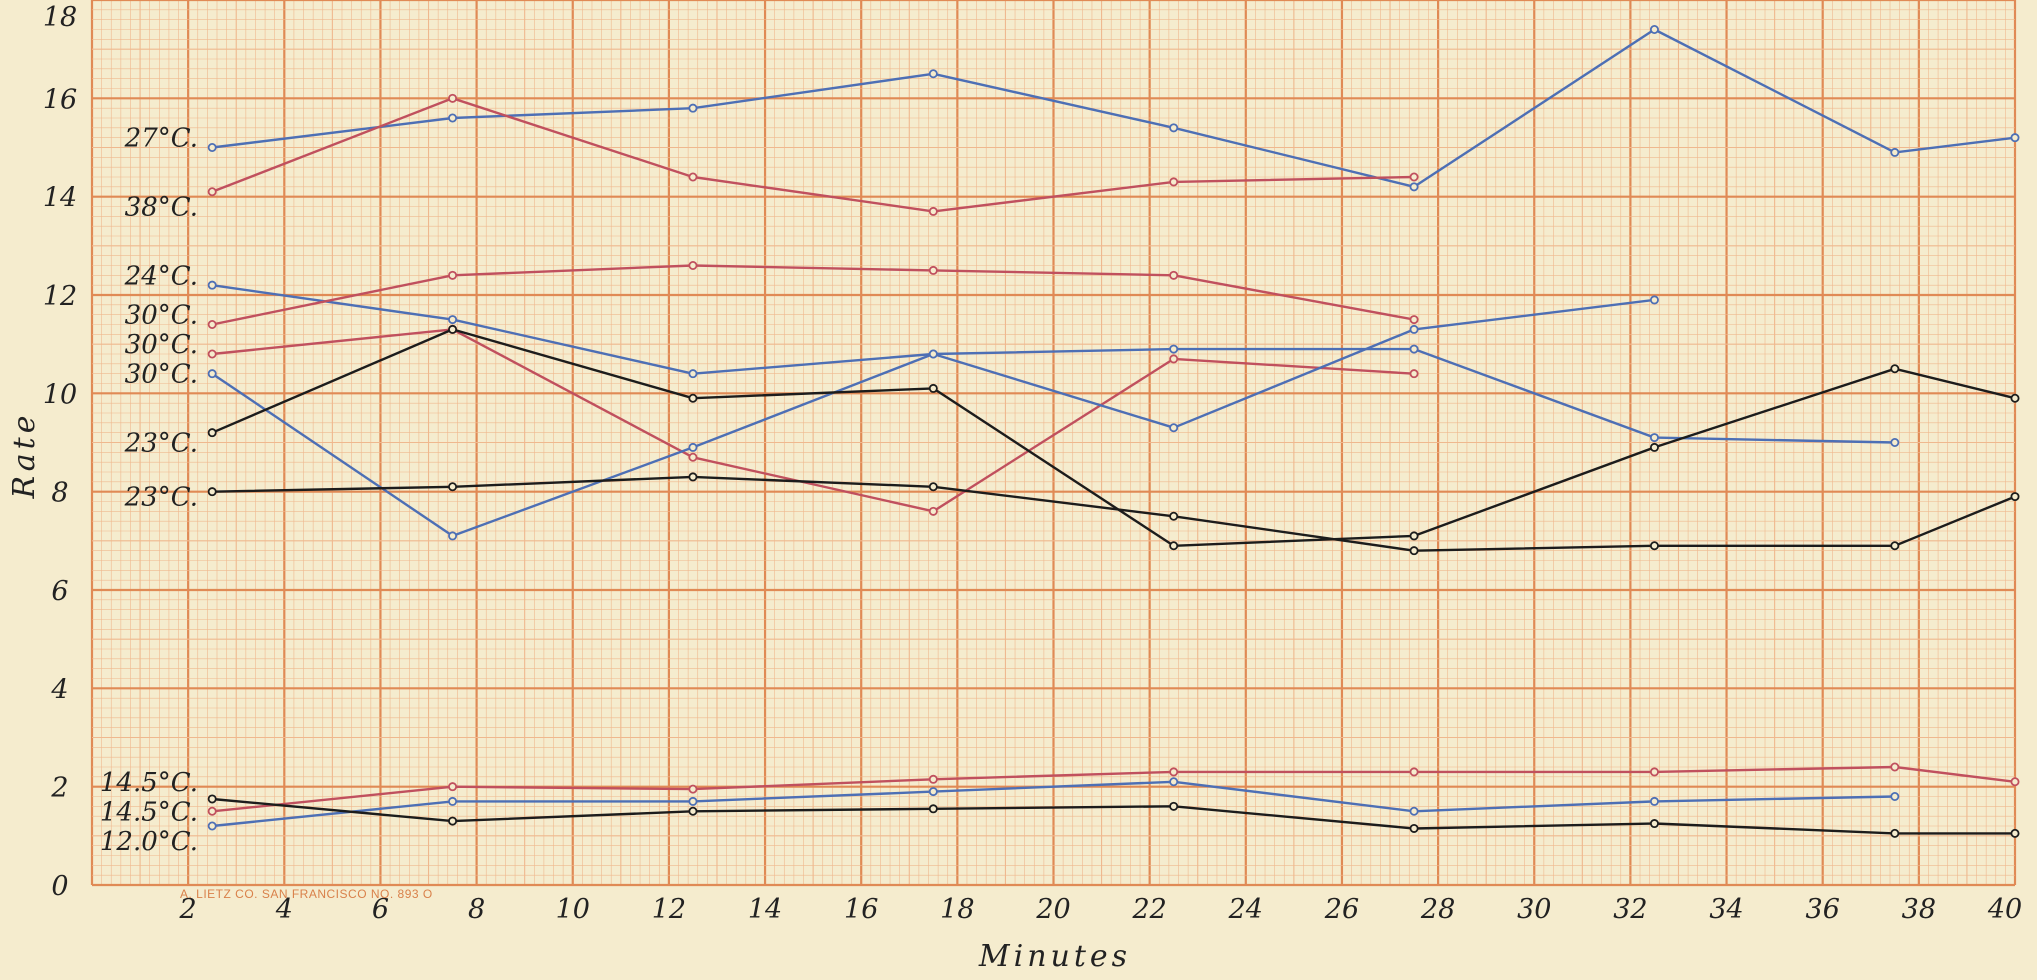 This screenshot has width=2037, height=980. Describe the element at coordinates (59, 788) in the screenshot. I see `y-tick-label: 2` at that location.